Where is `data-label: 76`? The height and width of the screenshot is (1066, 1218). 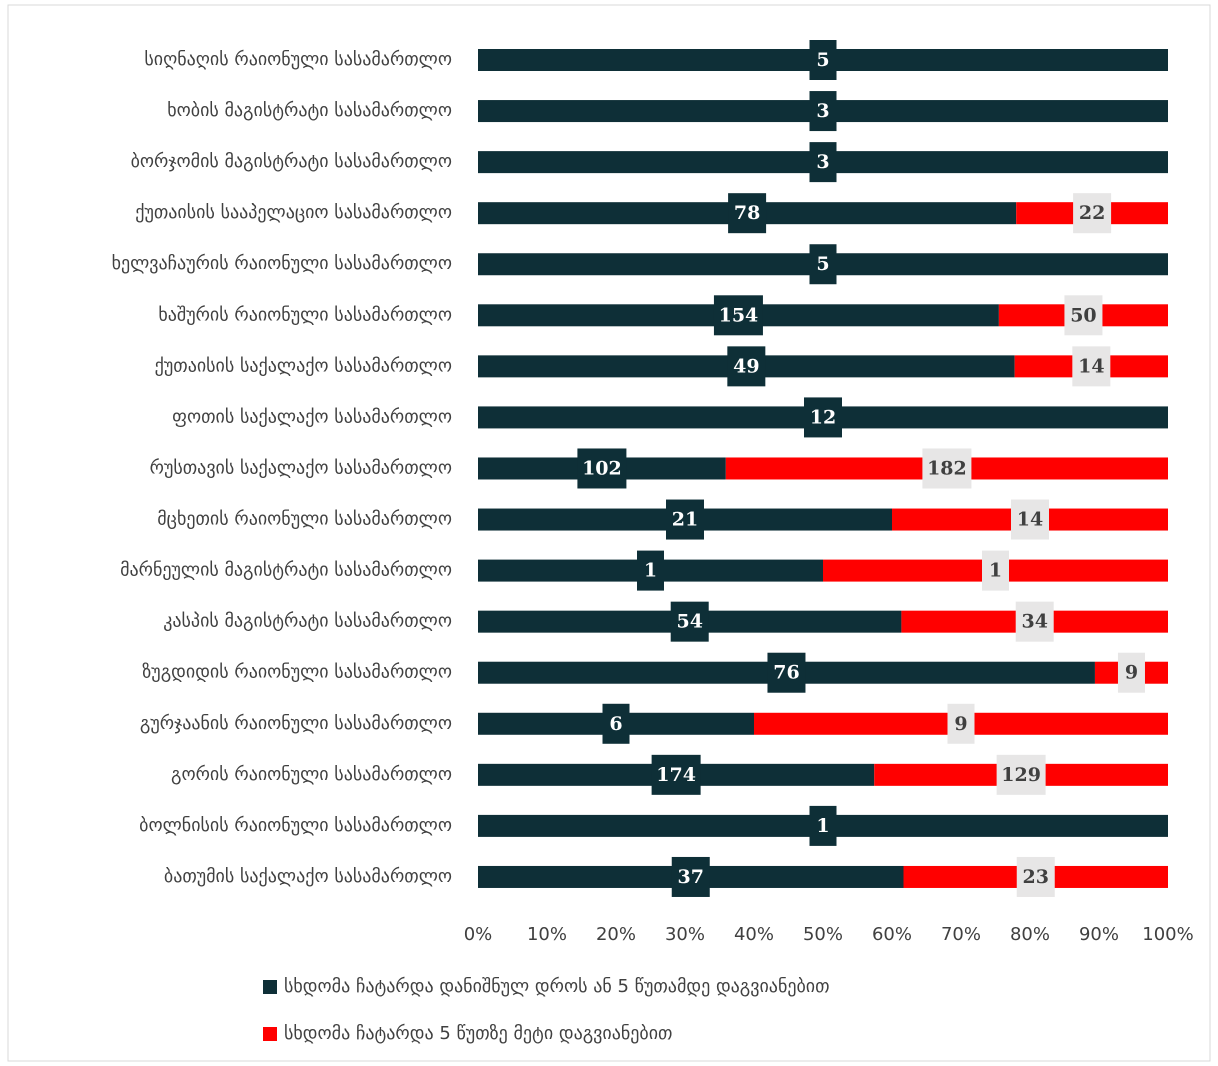
data-label: 76 is located at coordinates (786, 673).